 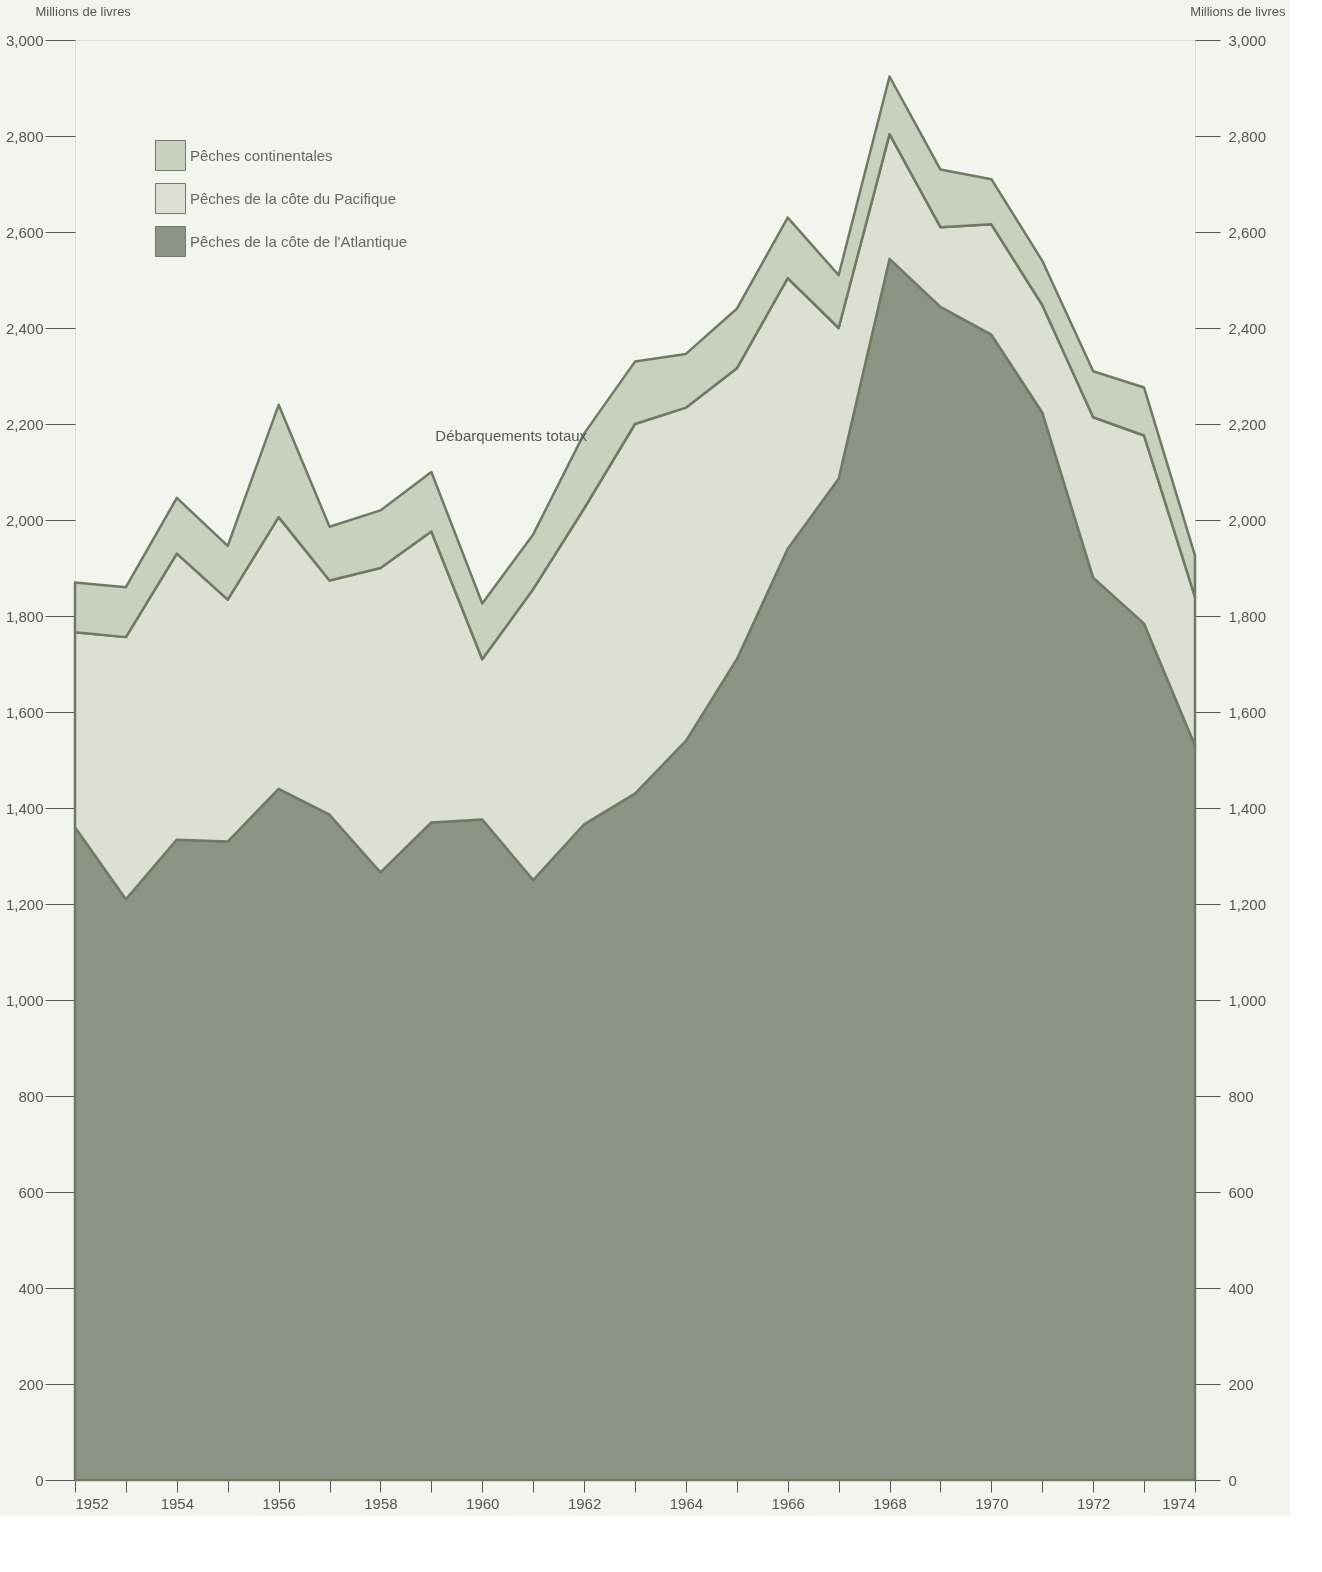 What do you see at coordinates (177, 1503) in the screenshot?
I see `x-tick-label: 1954` at bounding box center [177, 1503].